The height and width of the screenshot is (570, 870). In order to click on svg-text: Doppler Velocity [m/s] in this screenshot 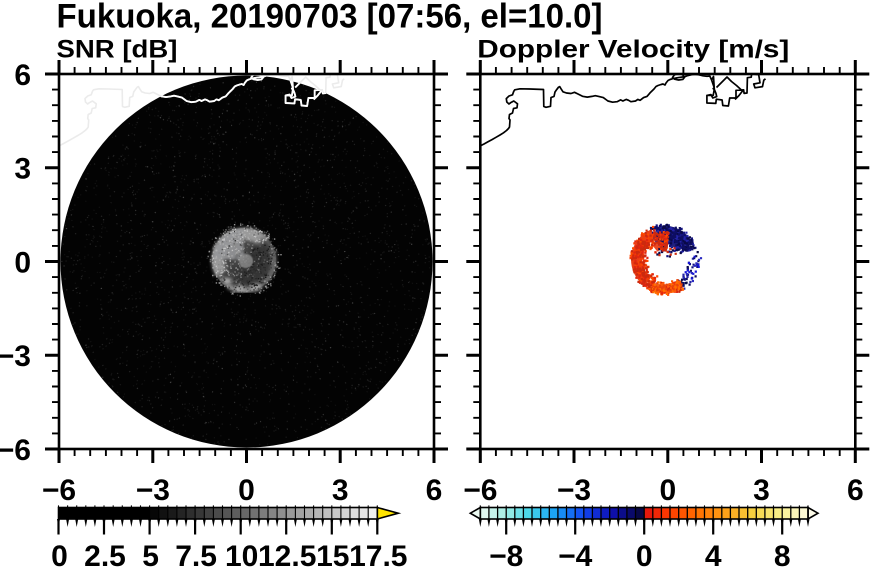, I will do `click(633, 50)`.